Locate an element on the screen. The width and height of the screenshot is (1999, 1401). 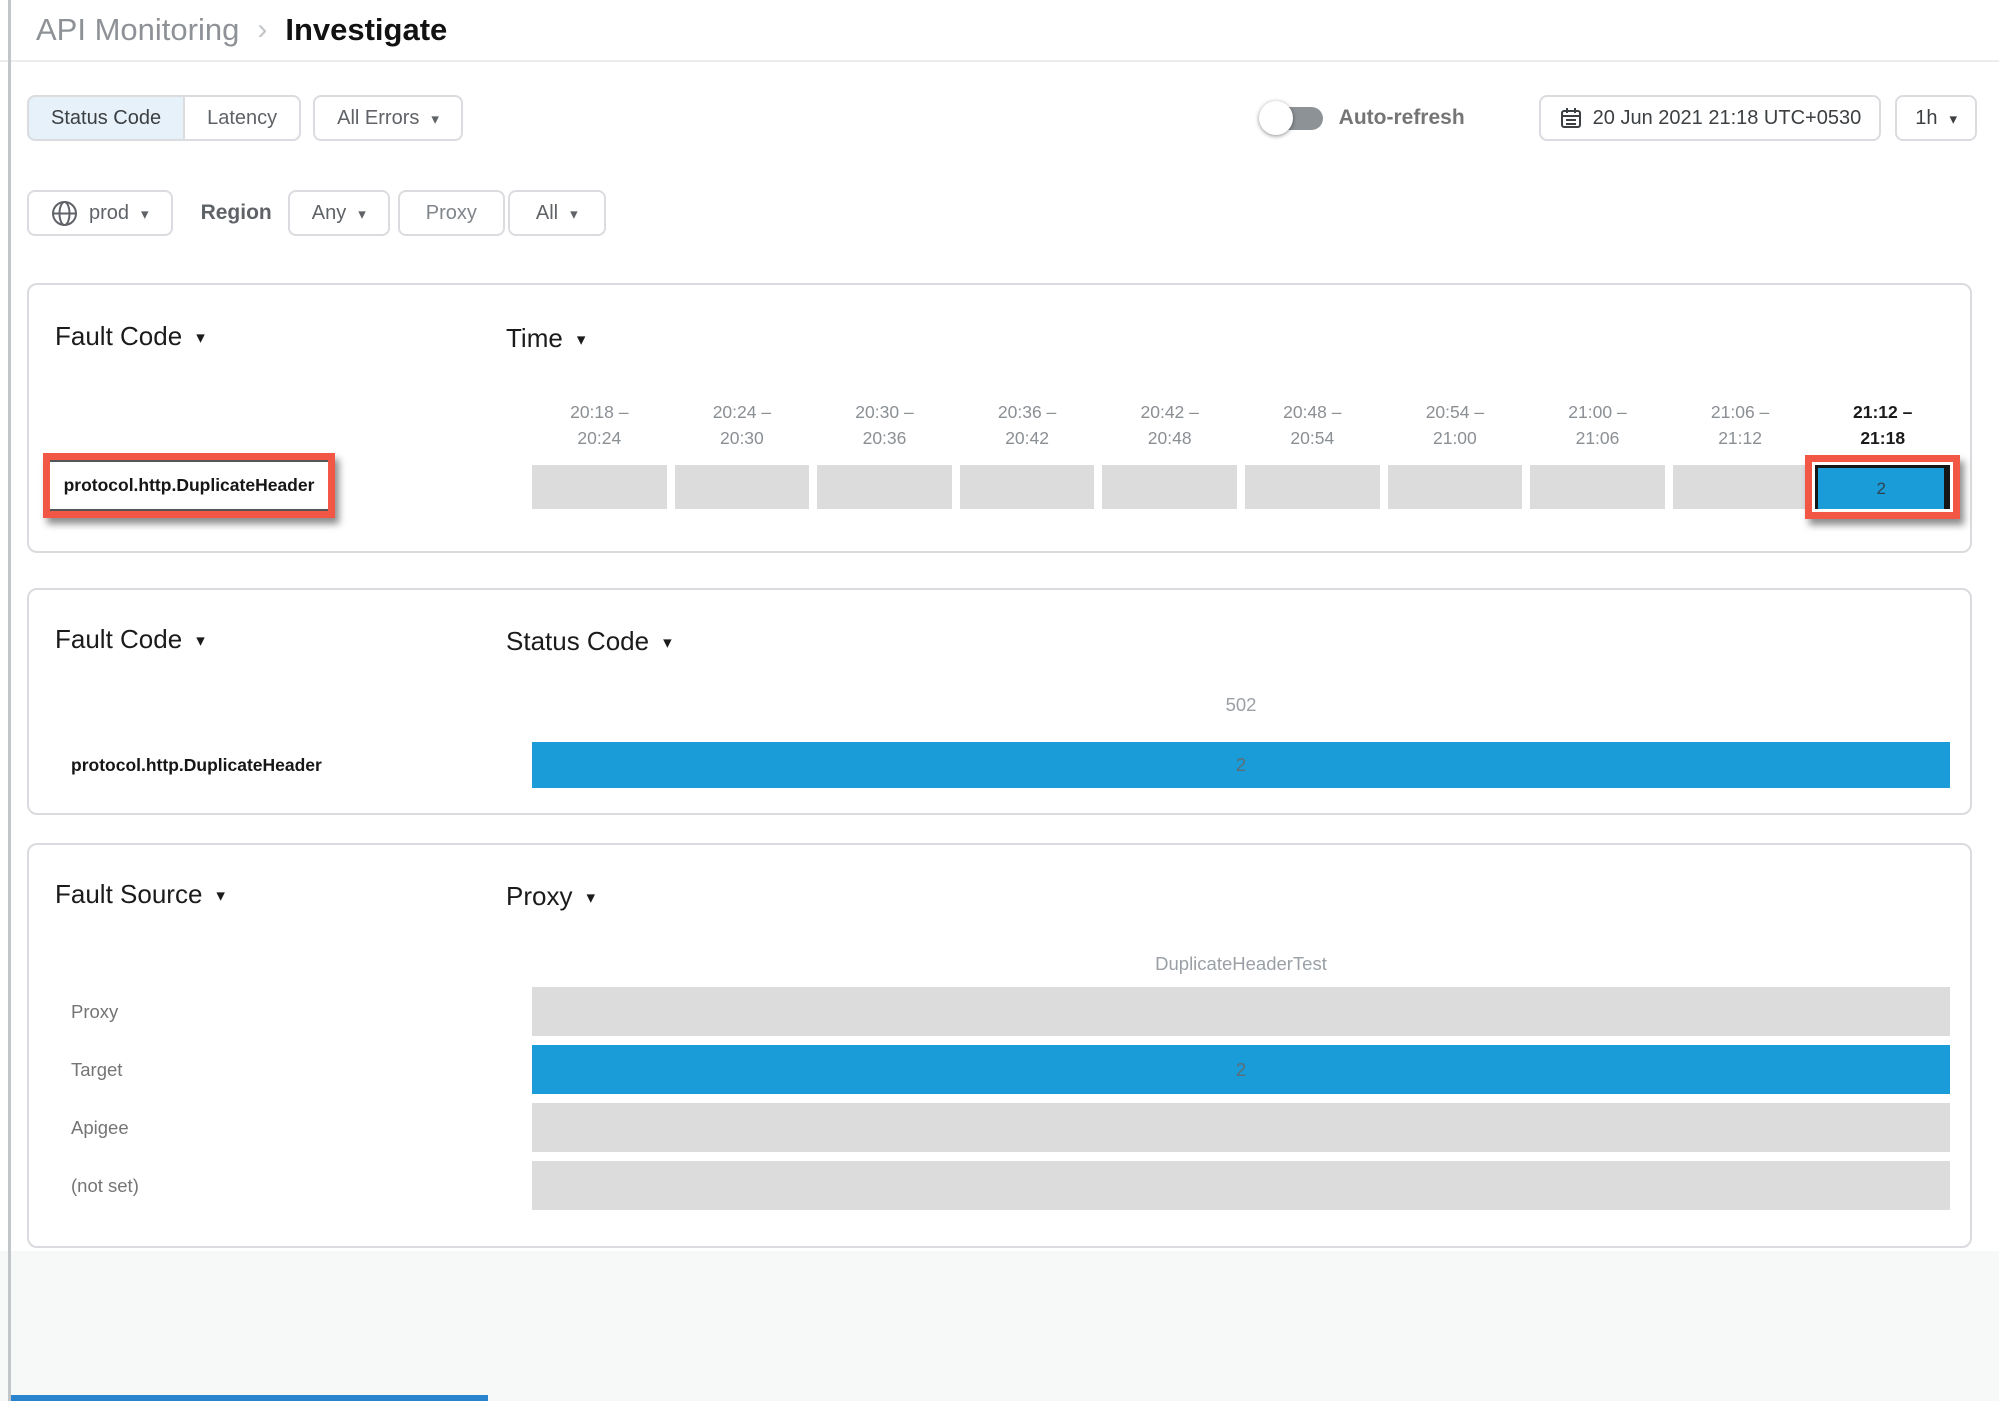
col-dimension-label: Proxy is located at coordinates (539, 895).